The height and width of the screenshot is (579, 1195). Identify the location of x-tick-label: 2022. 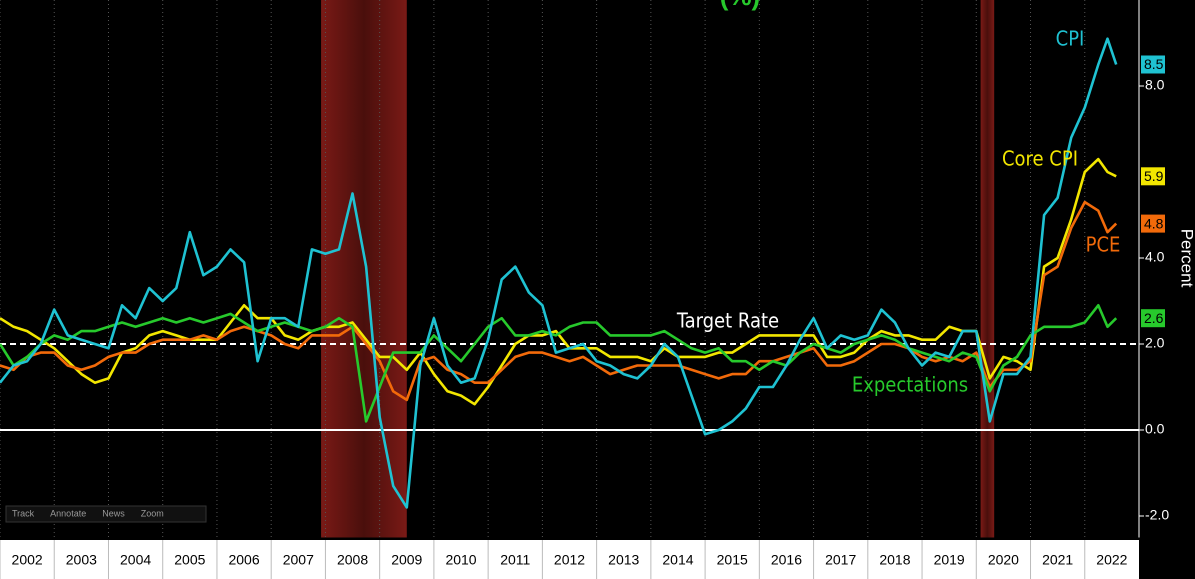
(1111, 560).